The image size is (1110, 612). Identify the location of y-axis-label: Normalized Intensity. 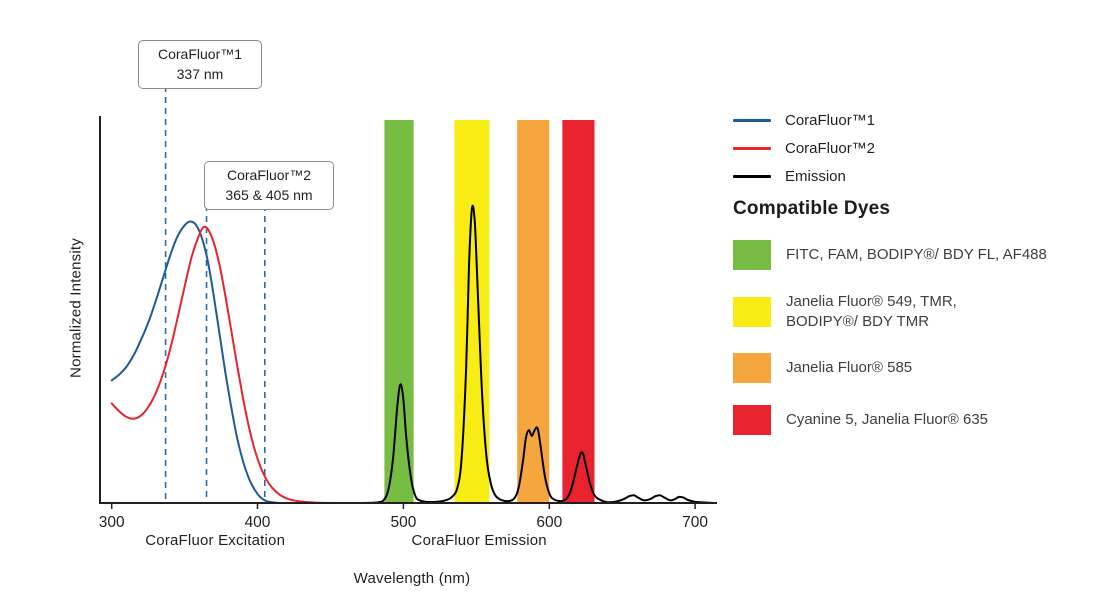
(76, 308).